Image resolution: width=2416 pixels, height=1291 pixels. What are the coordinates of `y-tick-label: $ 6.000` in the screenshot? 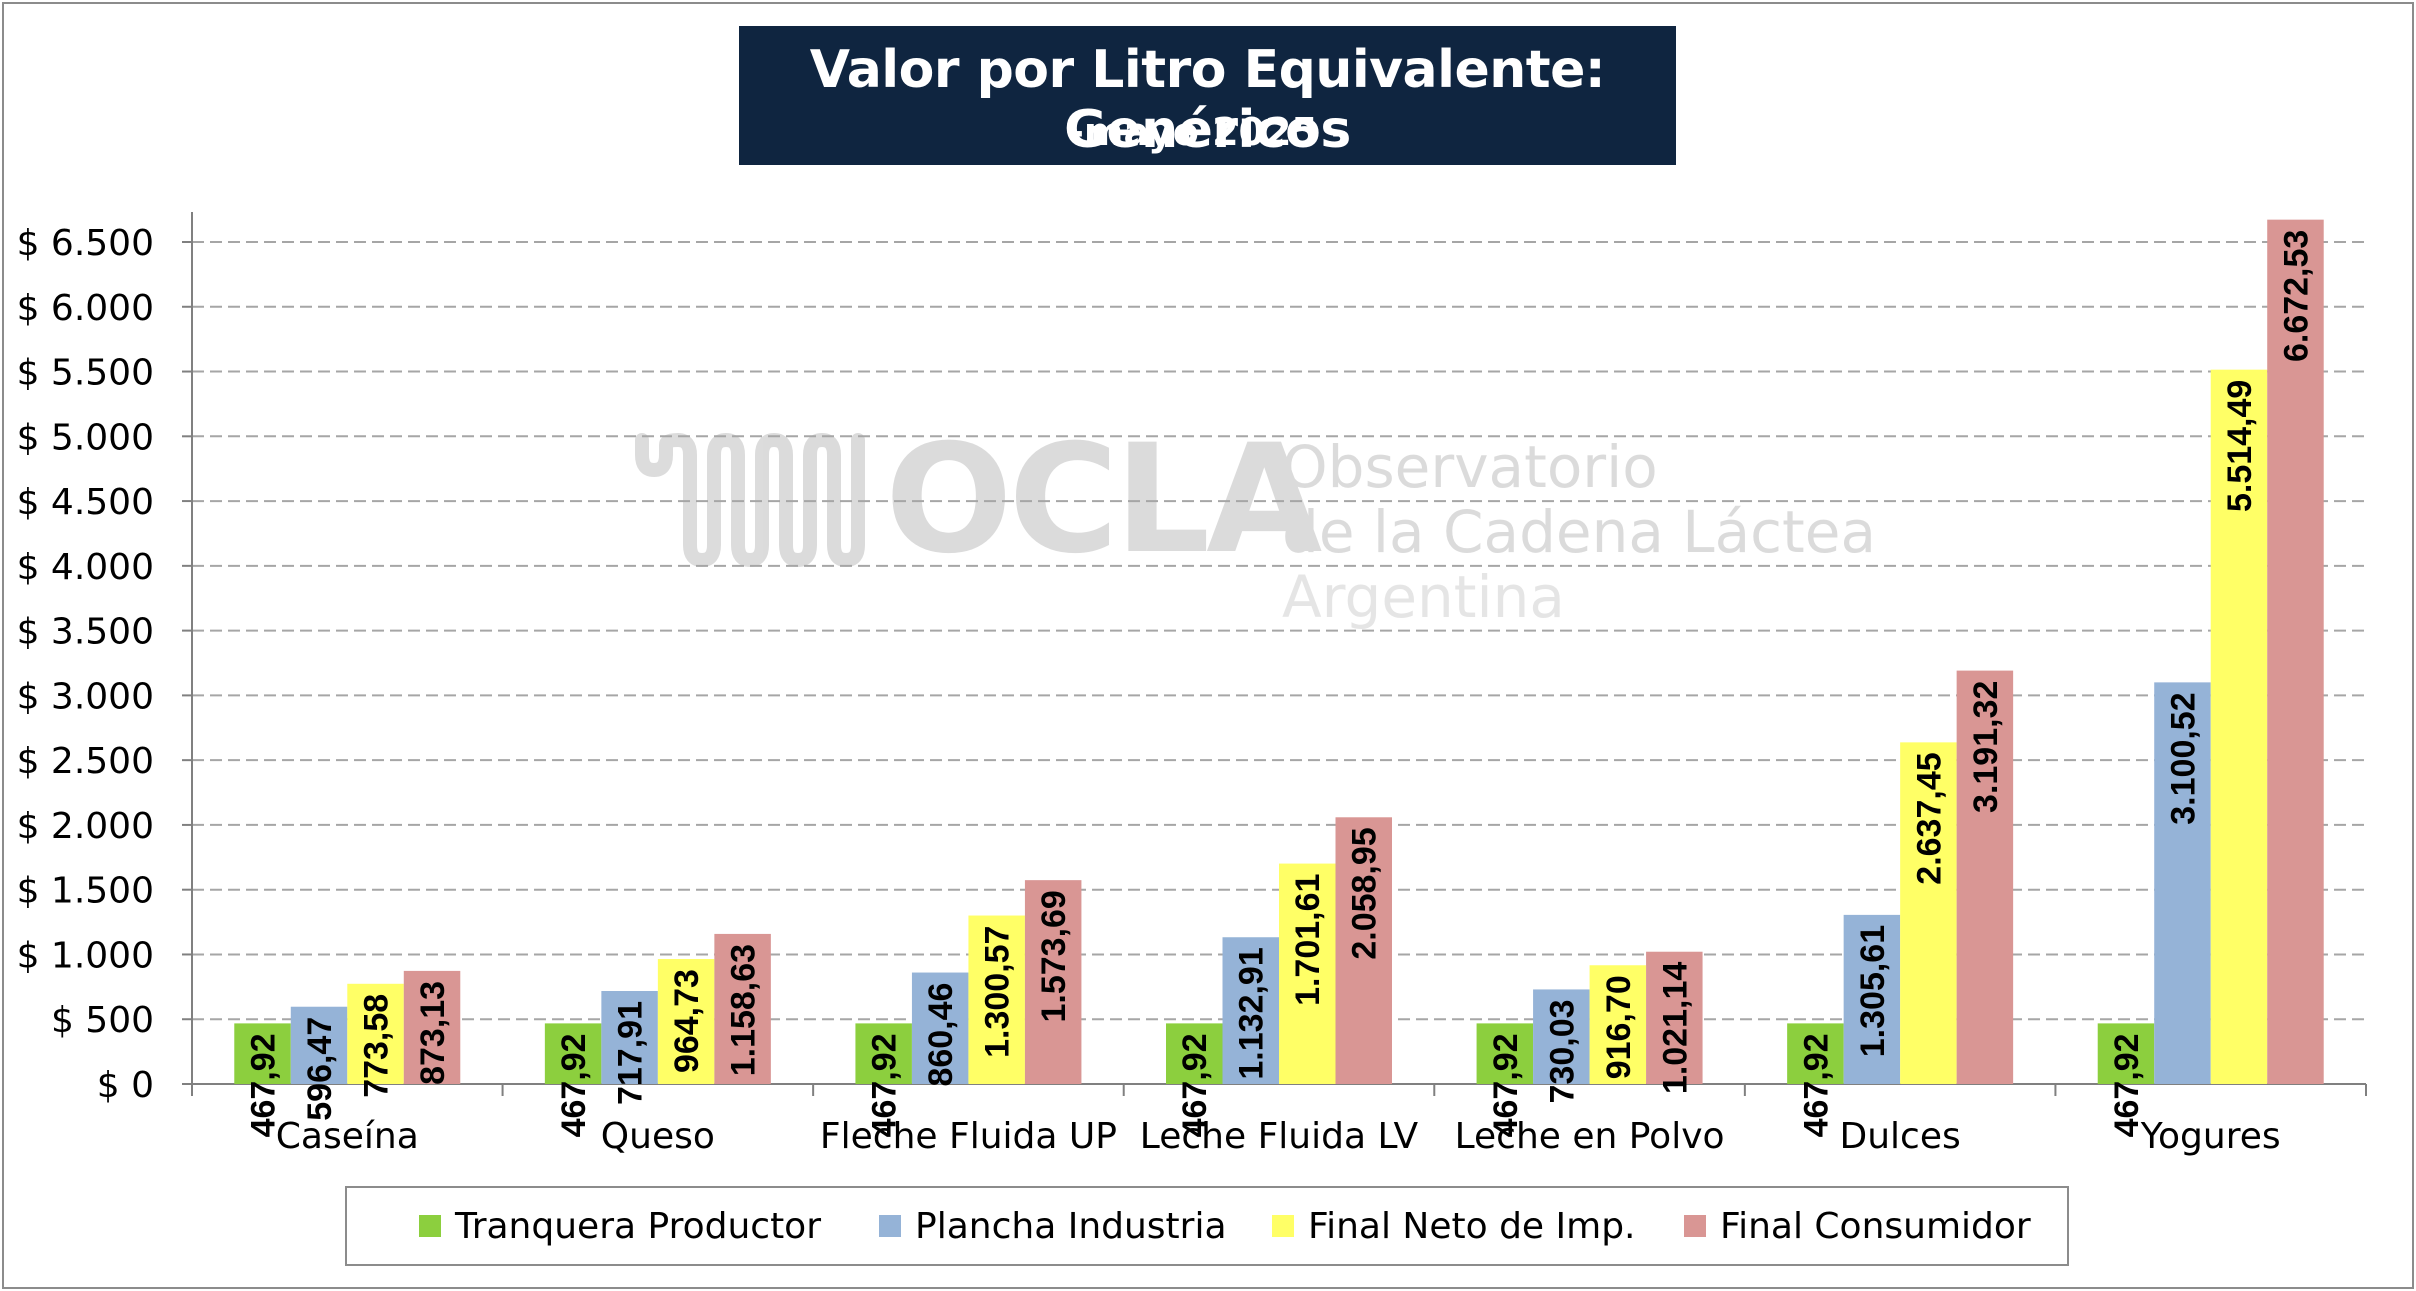 It's located at (85, 308).